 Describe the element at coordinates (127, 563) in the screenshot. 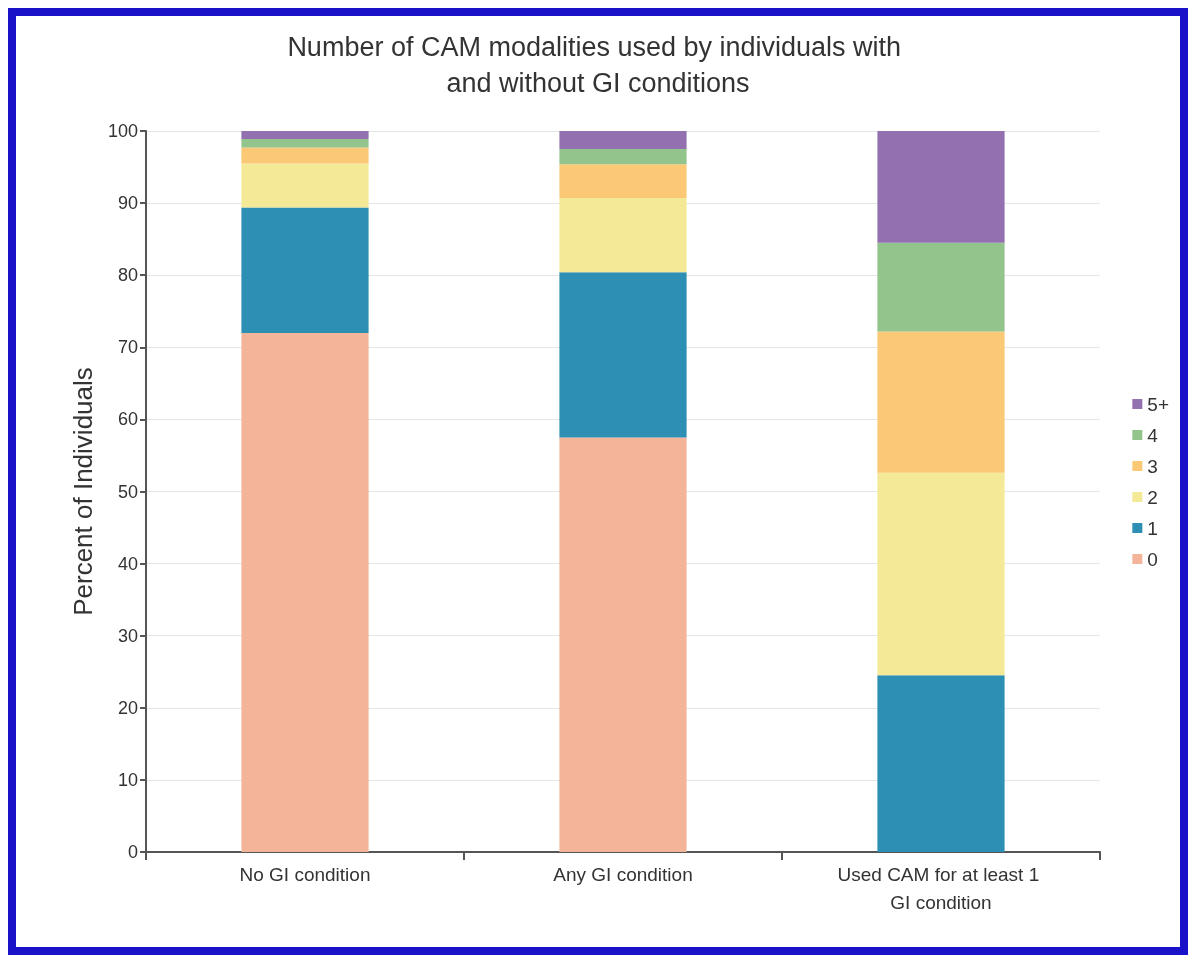

I see `y-tick-label: 40` at that location.